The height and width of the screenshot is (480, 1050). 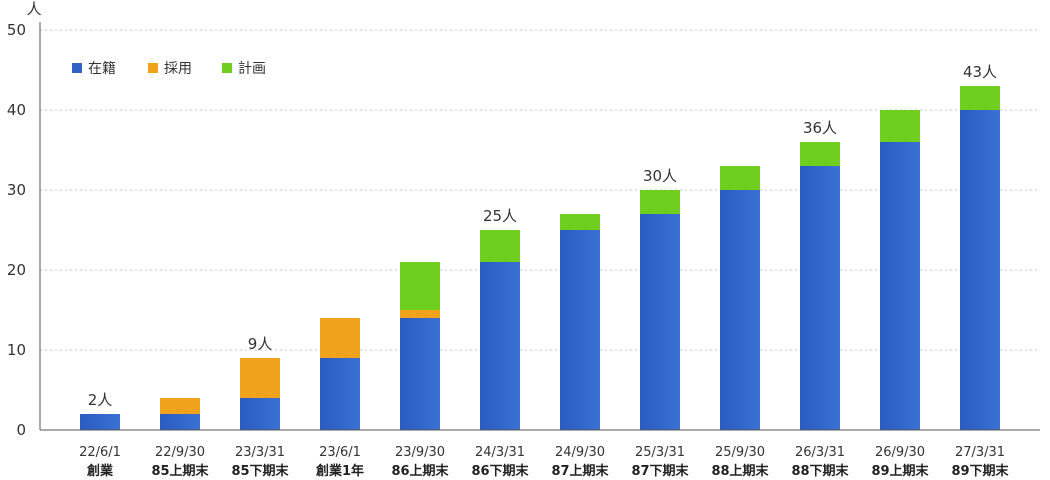 What do you see at coordinates (820, 471) in the screenshot?
I see `x-tick-period: 88下期末` at bounding box center [820, 471].